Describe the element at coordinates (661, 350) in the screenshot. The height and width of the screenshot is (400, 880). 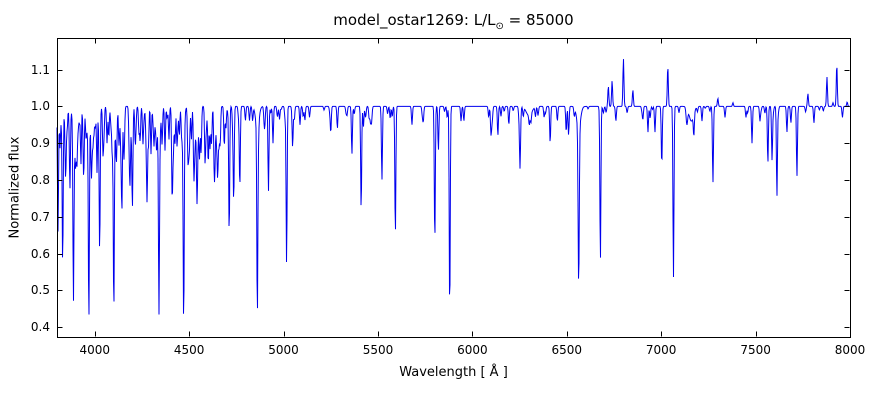
I see `x-tick-label: 7000` at that location.